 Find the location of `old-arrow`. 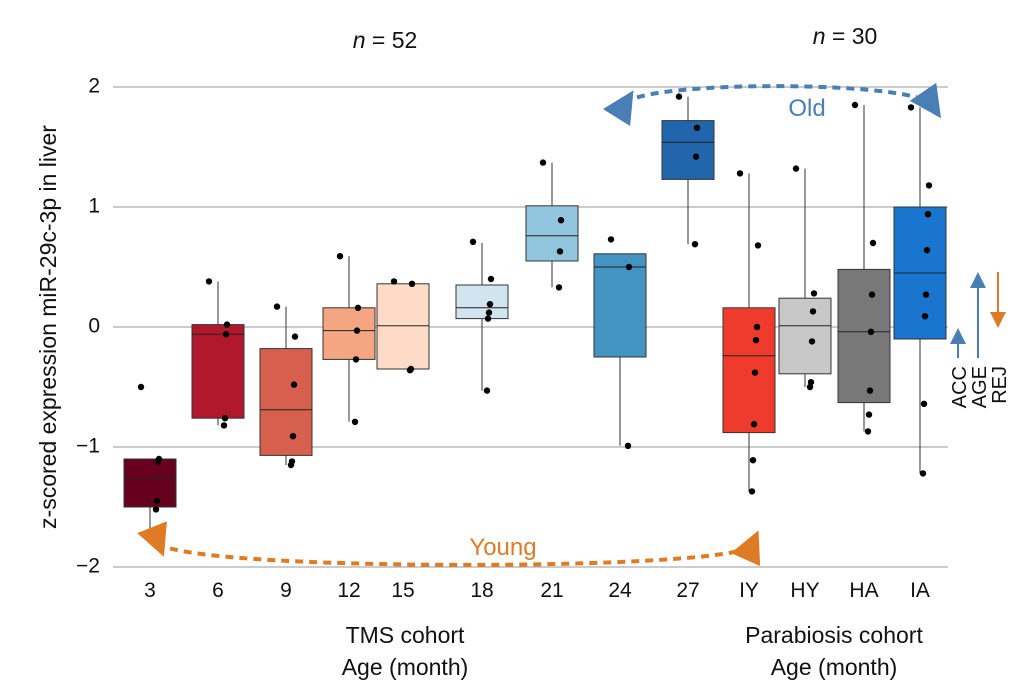

old-arrow is located at coordinates (772, 104).